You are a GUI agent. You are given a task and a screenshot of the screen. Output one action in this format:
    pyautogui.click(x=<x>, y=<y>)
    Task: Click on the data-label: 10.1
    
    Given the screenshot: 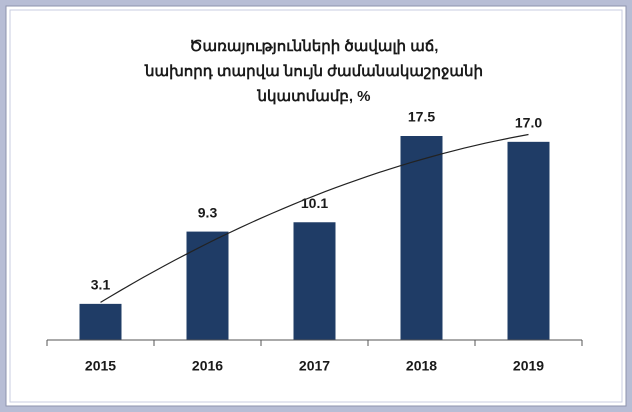 What is the action you would take?
    pyautogui.click(x=314, y=203)
    